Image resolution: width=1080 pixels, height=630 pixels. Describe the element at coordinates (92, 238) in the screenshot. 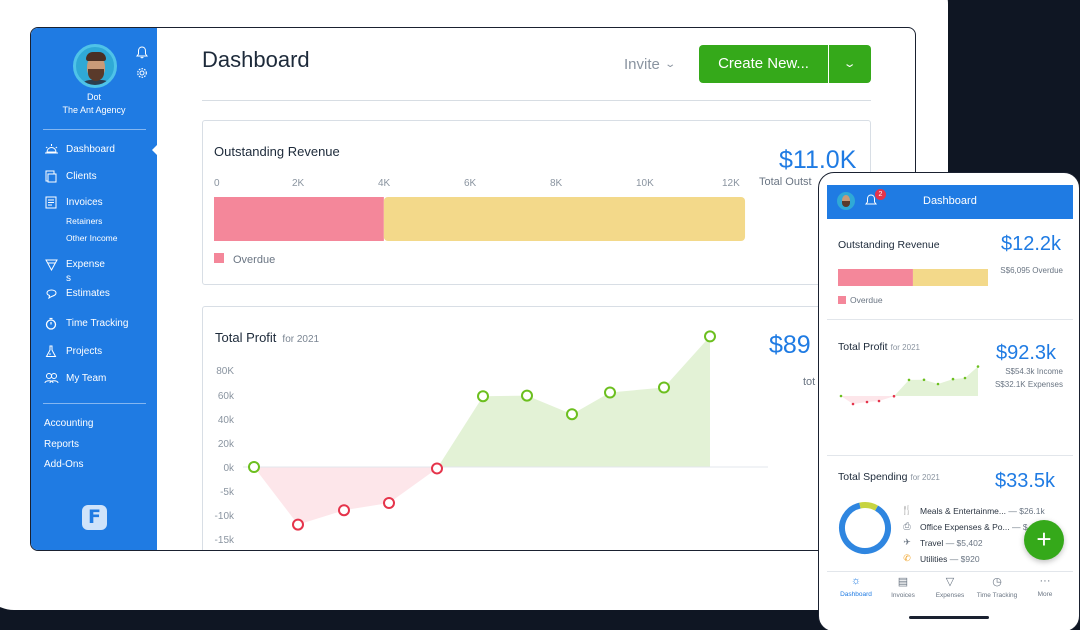

I see `sidebar-item-other-income: Other Income` at that location.